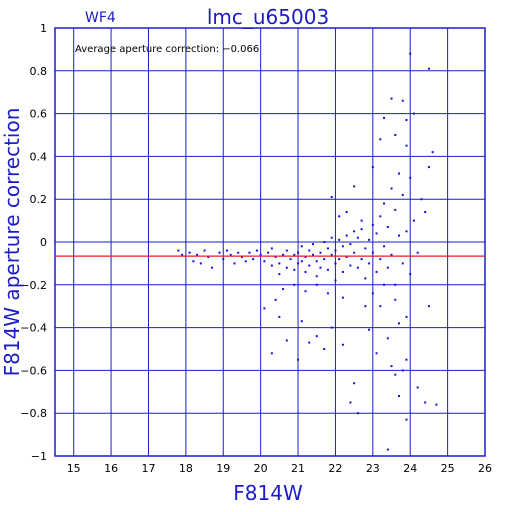  What do you see at coordinates (268, 17) in the screenshot?
I see `chart-title: lmc_u65003` at bounding box center [268, 17].